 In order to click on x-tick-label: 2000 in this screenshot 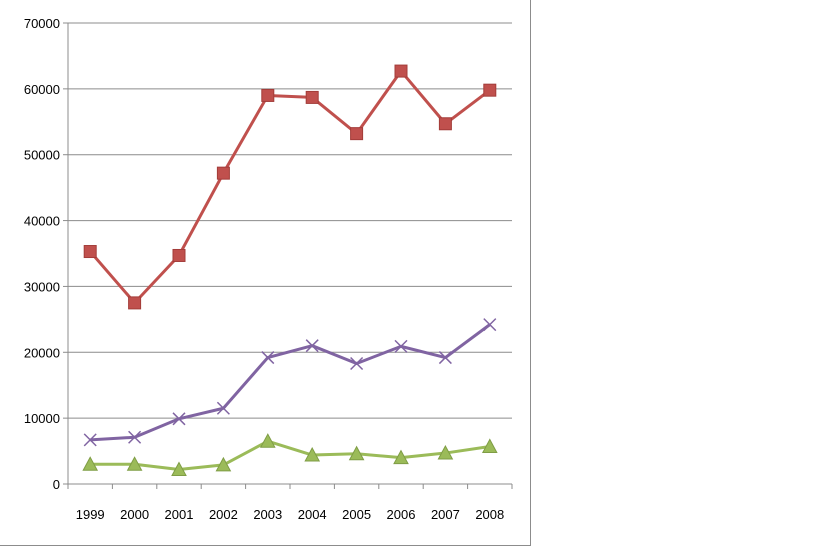, I will do `click(134, 514)`.